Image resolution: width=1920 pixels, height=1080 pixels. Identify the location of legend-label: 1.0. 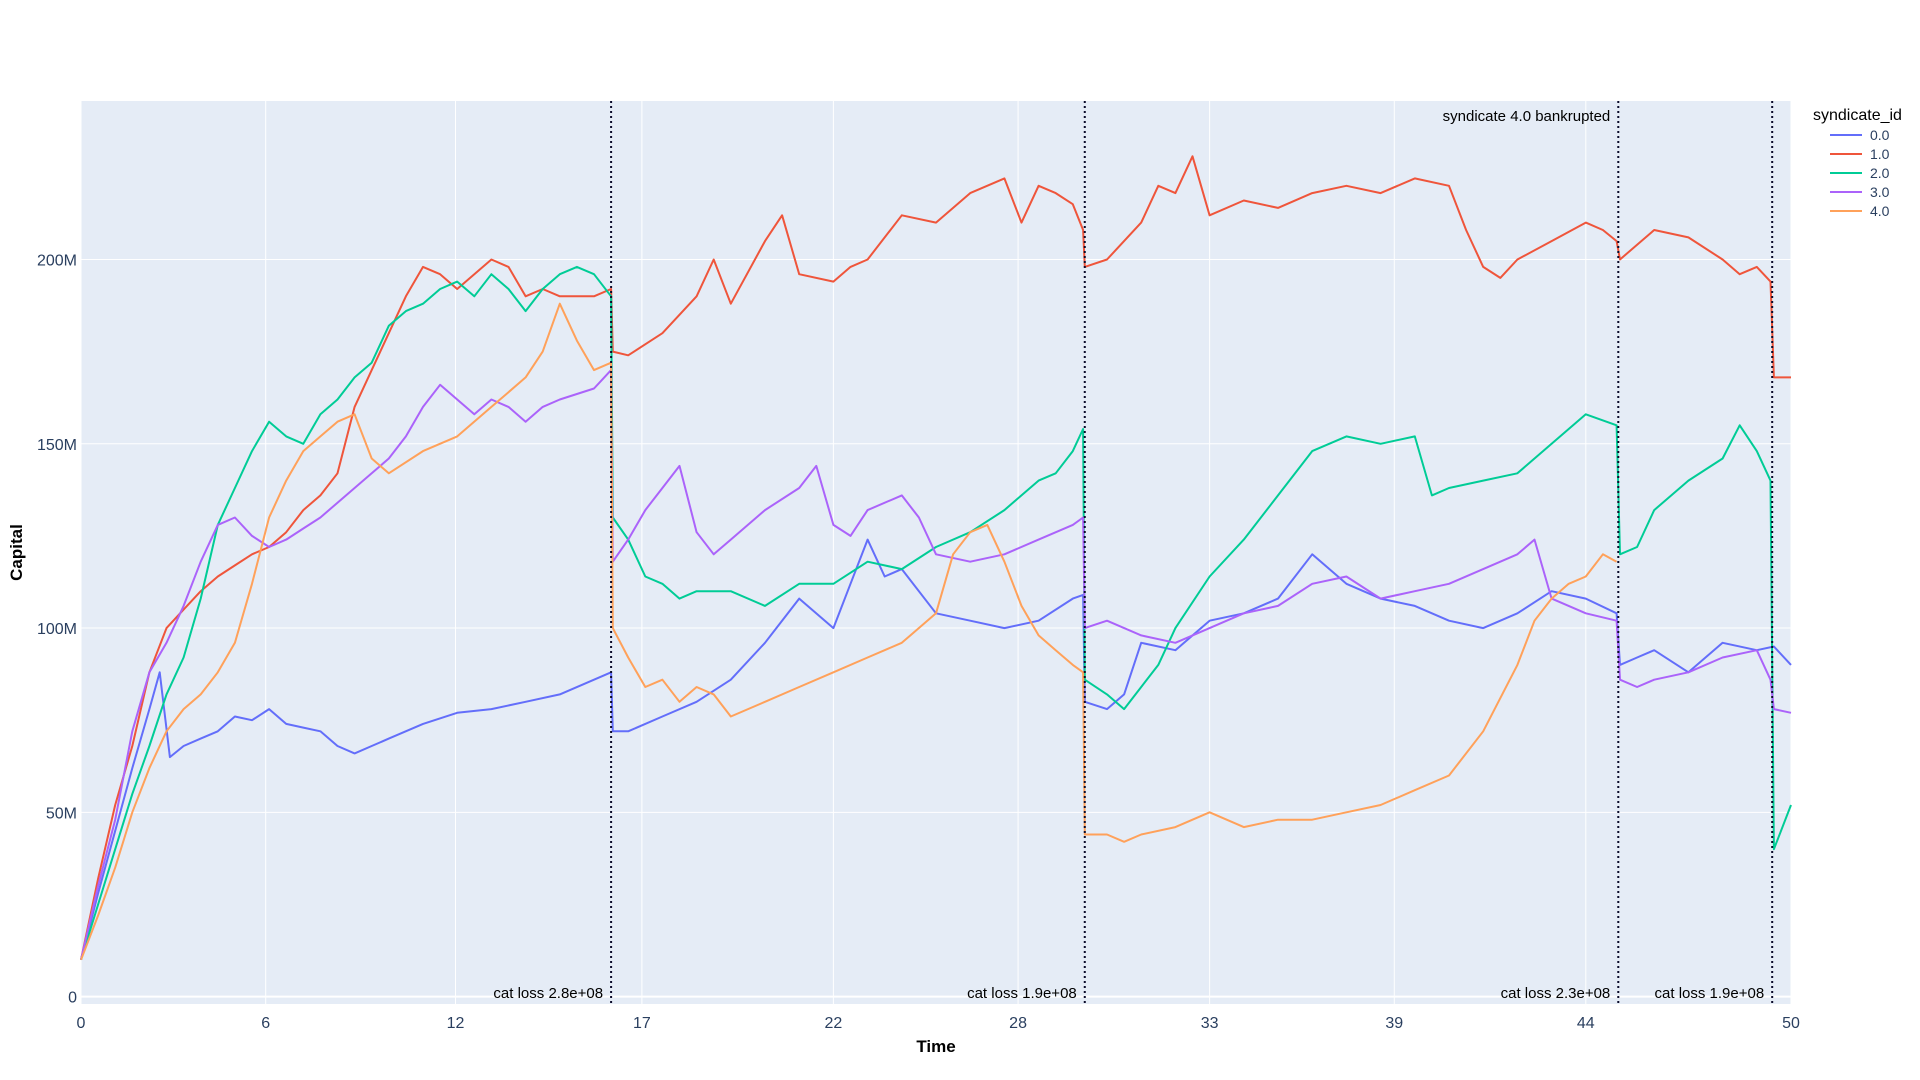
(1880, 154).